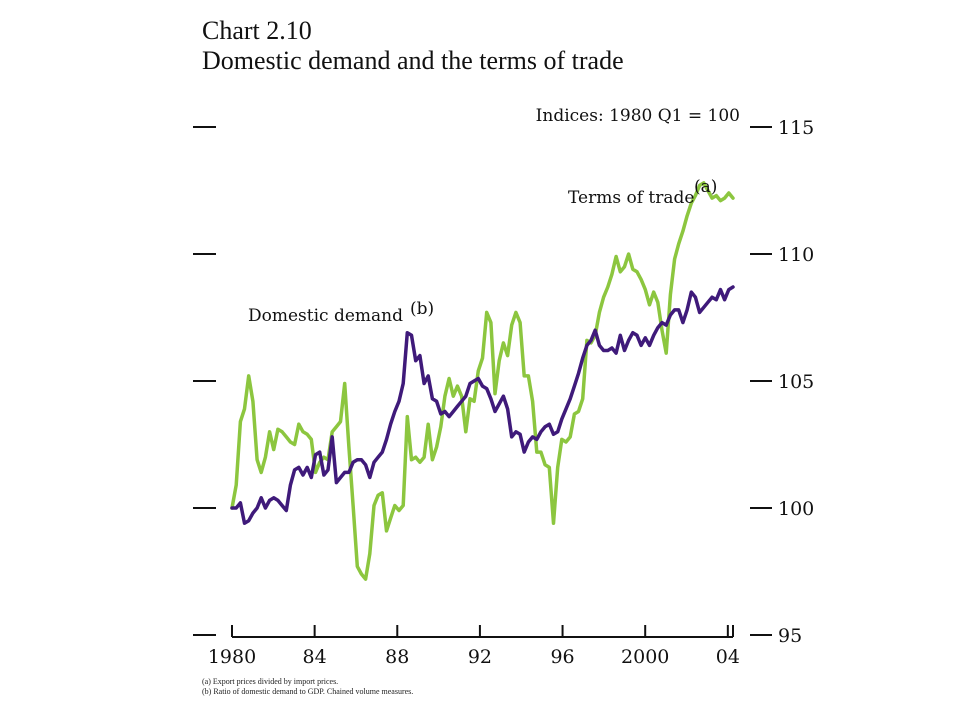 The width and height of the screenshot is (960, 720). What do you see at coordinates (728, 657) in the screenshot?
I see `x-tick-label-04: 04` at bounding box center [728, 657].